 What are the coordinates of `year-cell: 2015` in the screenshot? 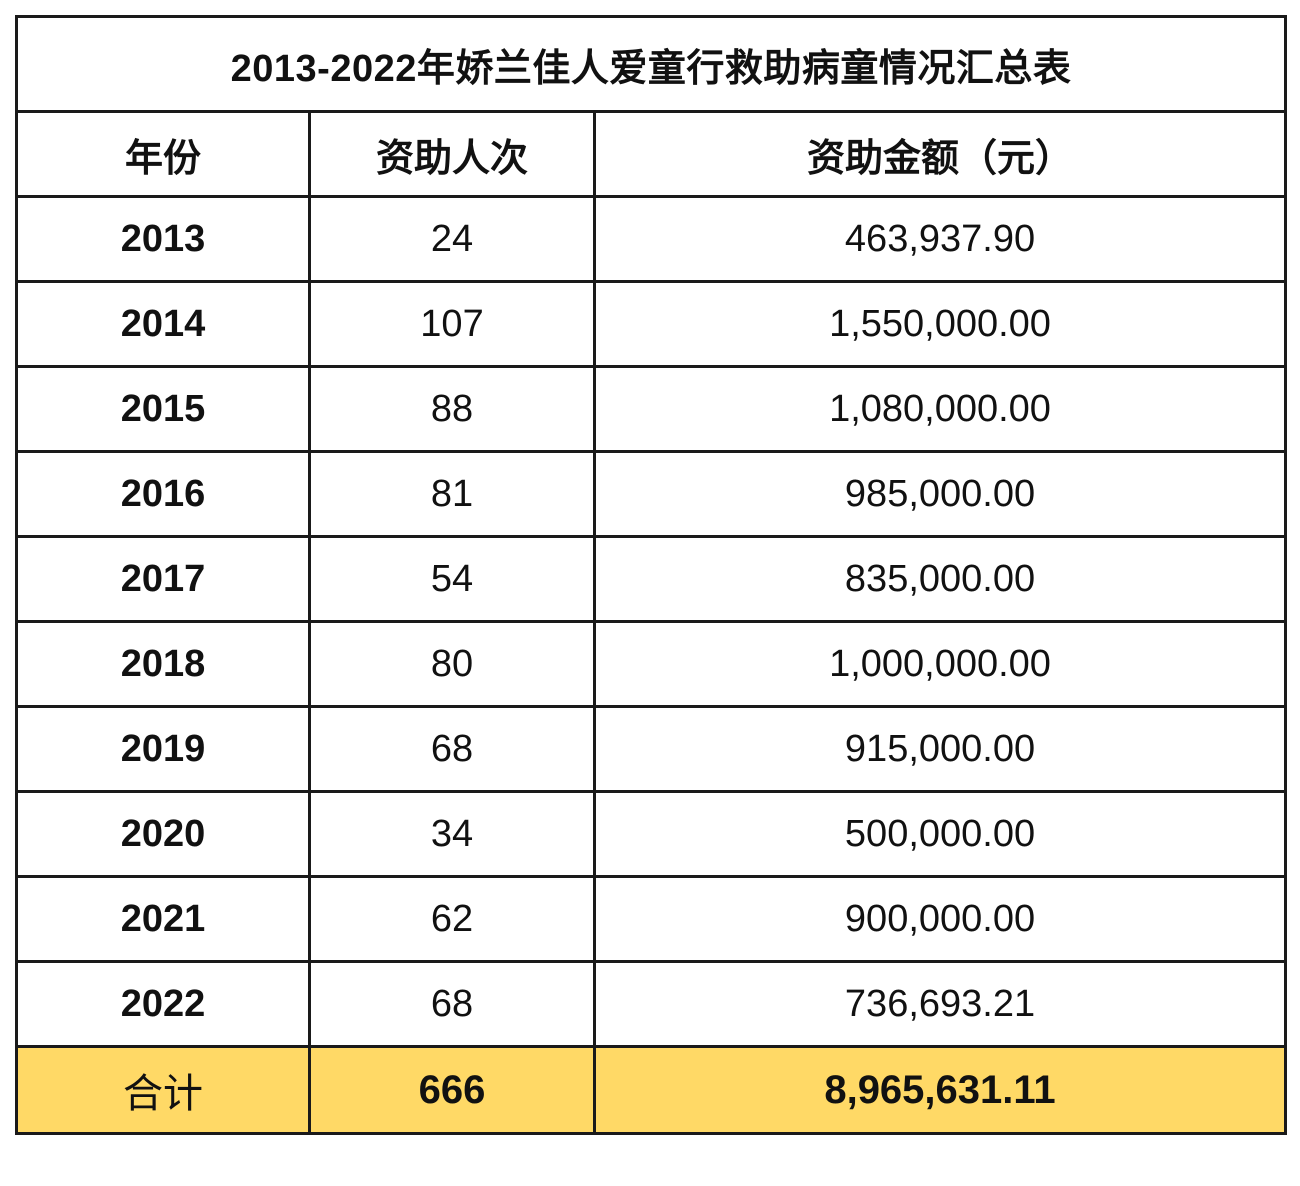 It's located at (163, 409).